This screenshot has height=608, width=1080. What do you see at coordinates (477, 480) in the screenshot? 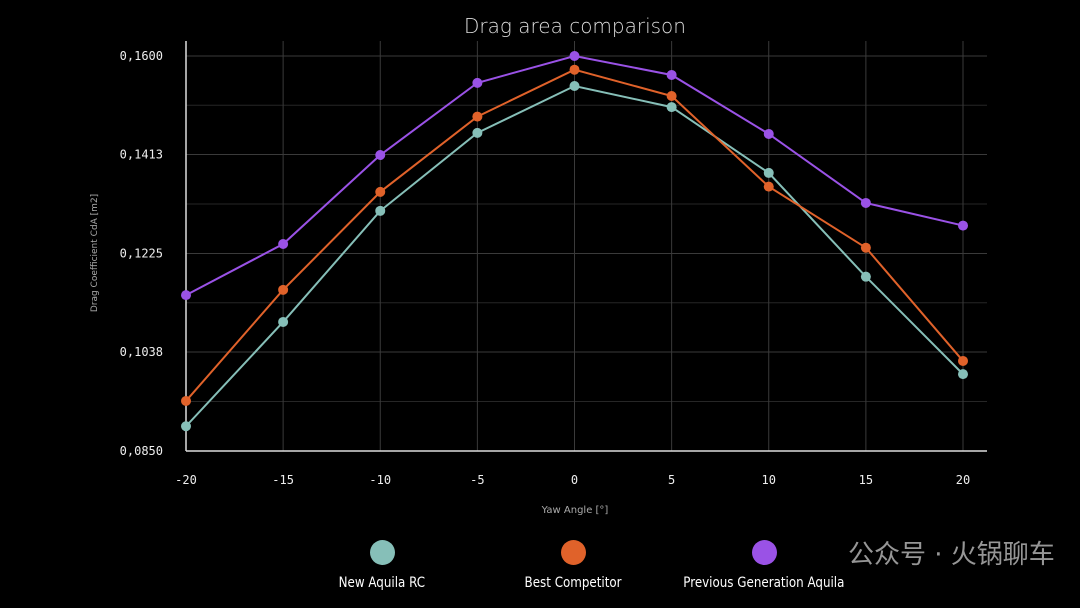
I see `x-tick-label: -5` at bounding box center [477, 480].